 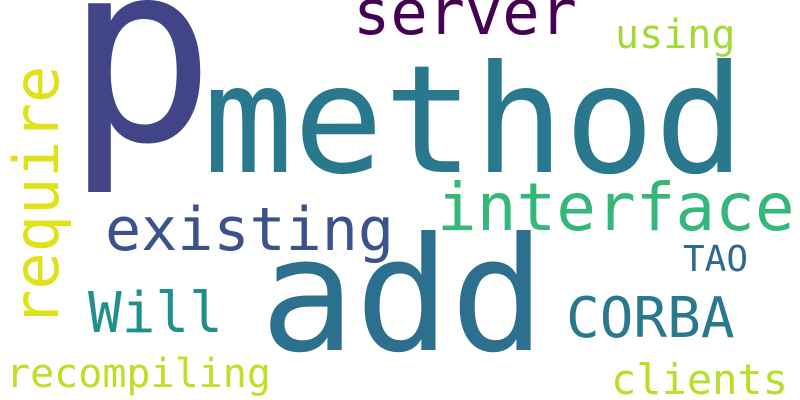 I want to click on word-server: server, so click(x=465, y=24).